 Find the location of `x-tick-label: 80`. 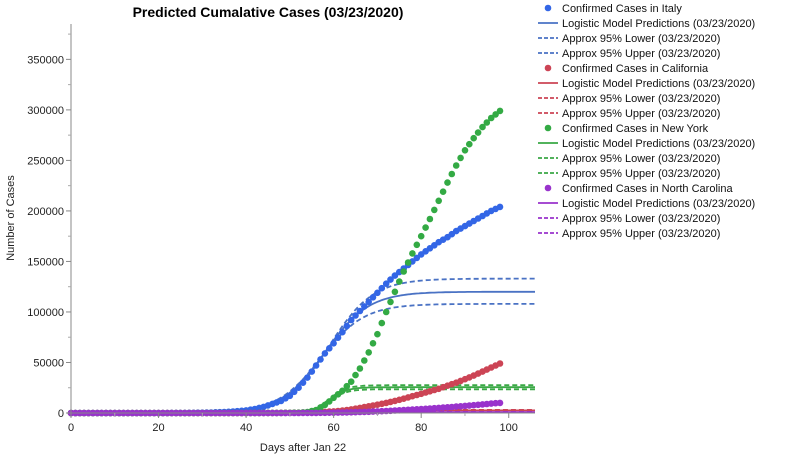

x-tick-label: 80 is located at coordinates (421, 428).